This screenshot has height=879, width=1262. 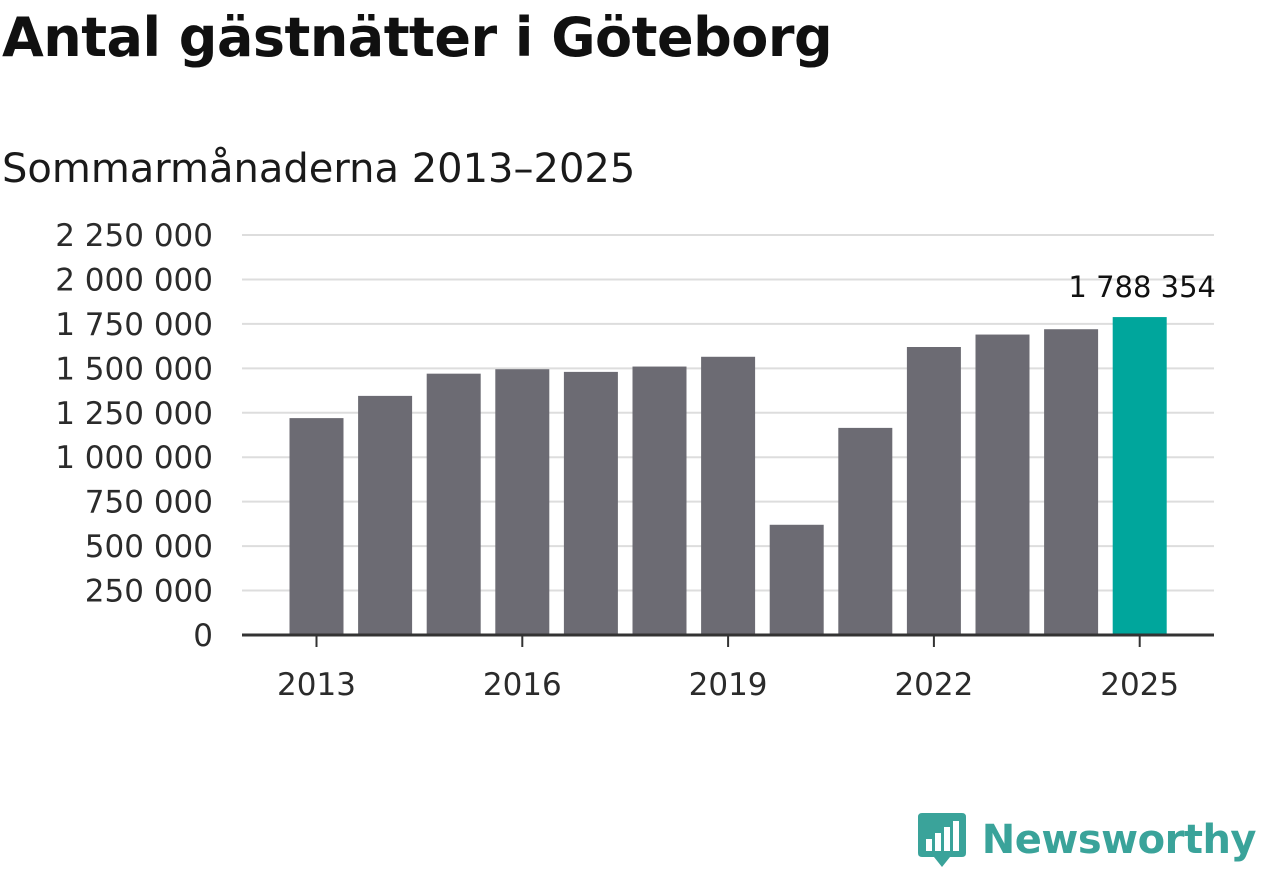 What do you see at coordinates (796, 579) in the screenshot?
I see `bar-2020` at bounding box center [796, 579].